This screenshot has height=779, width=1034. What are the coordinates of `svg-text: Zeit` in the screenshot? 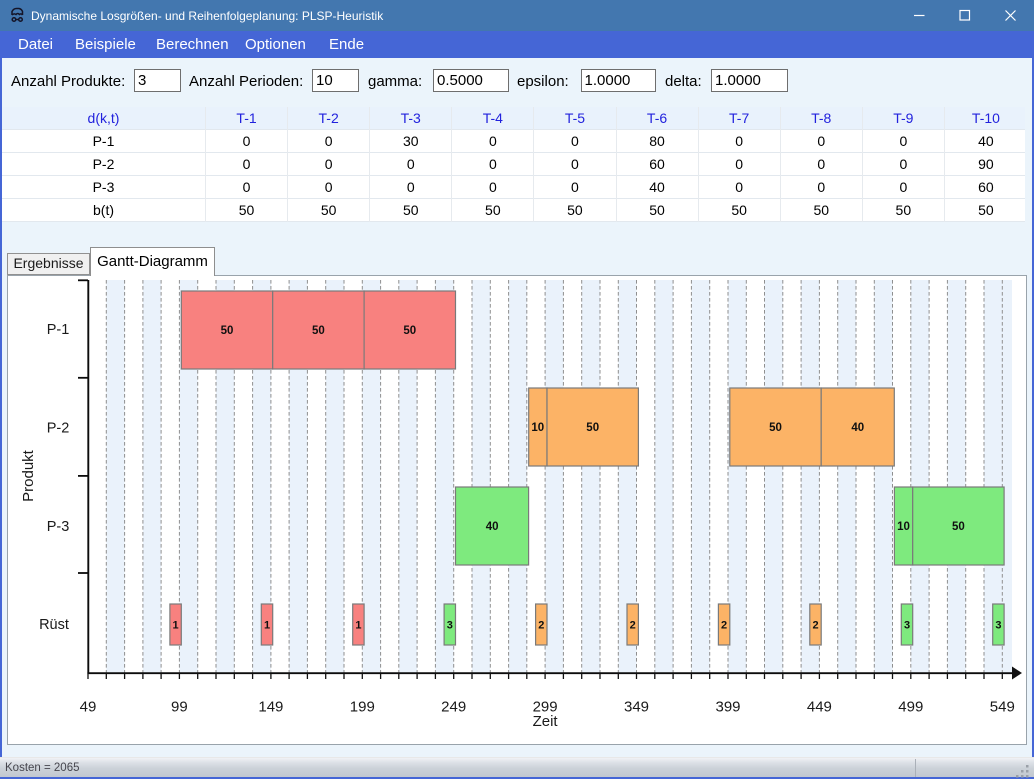 It's located at (546, 721).